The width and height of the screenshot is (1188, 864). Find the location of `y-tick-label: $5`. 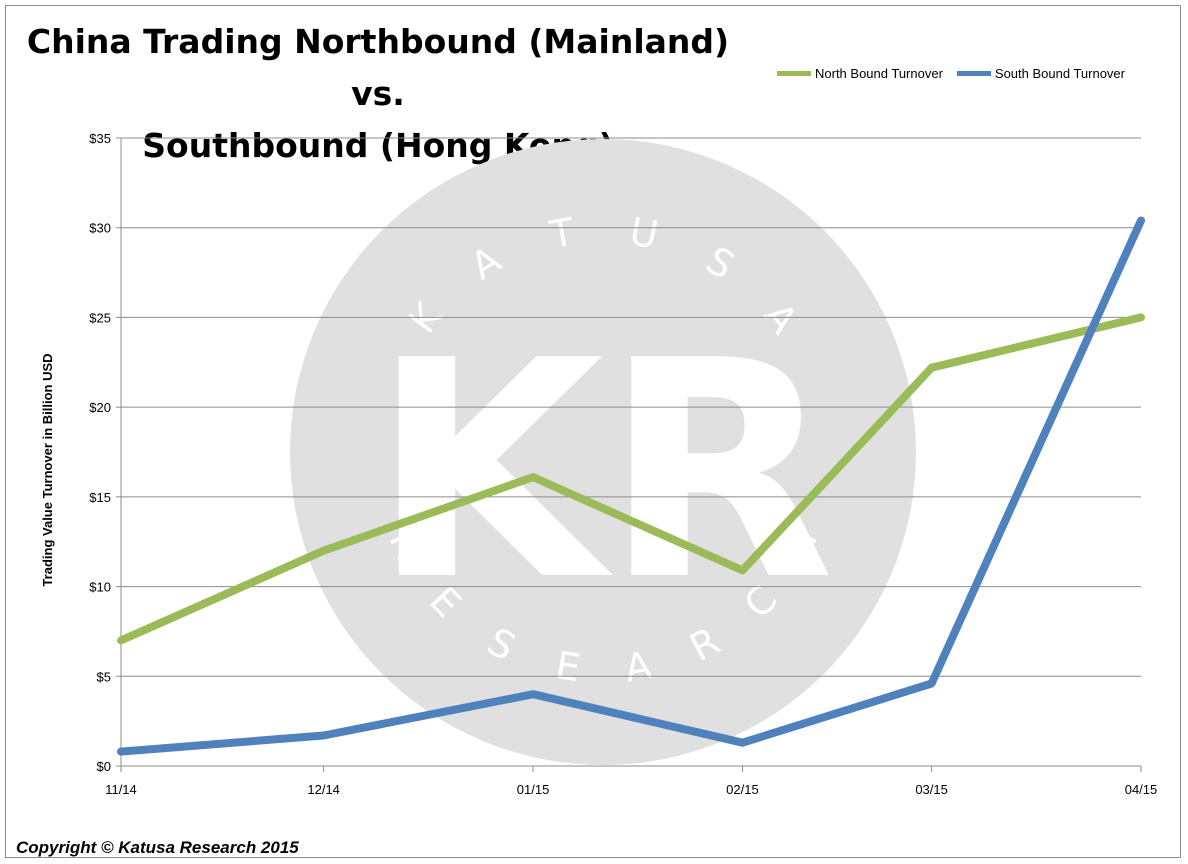

y-tick-label: $5 is located at coordinates (104, 676).